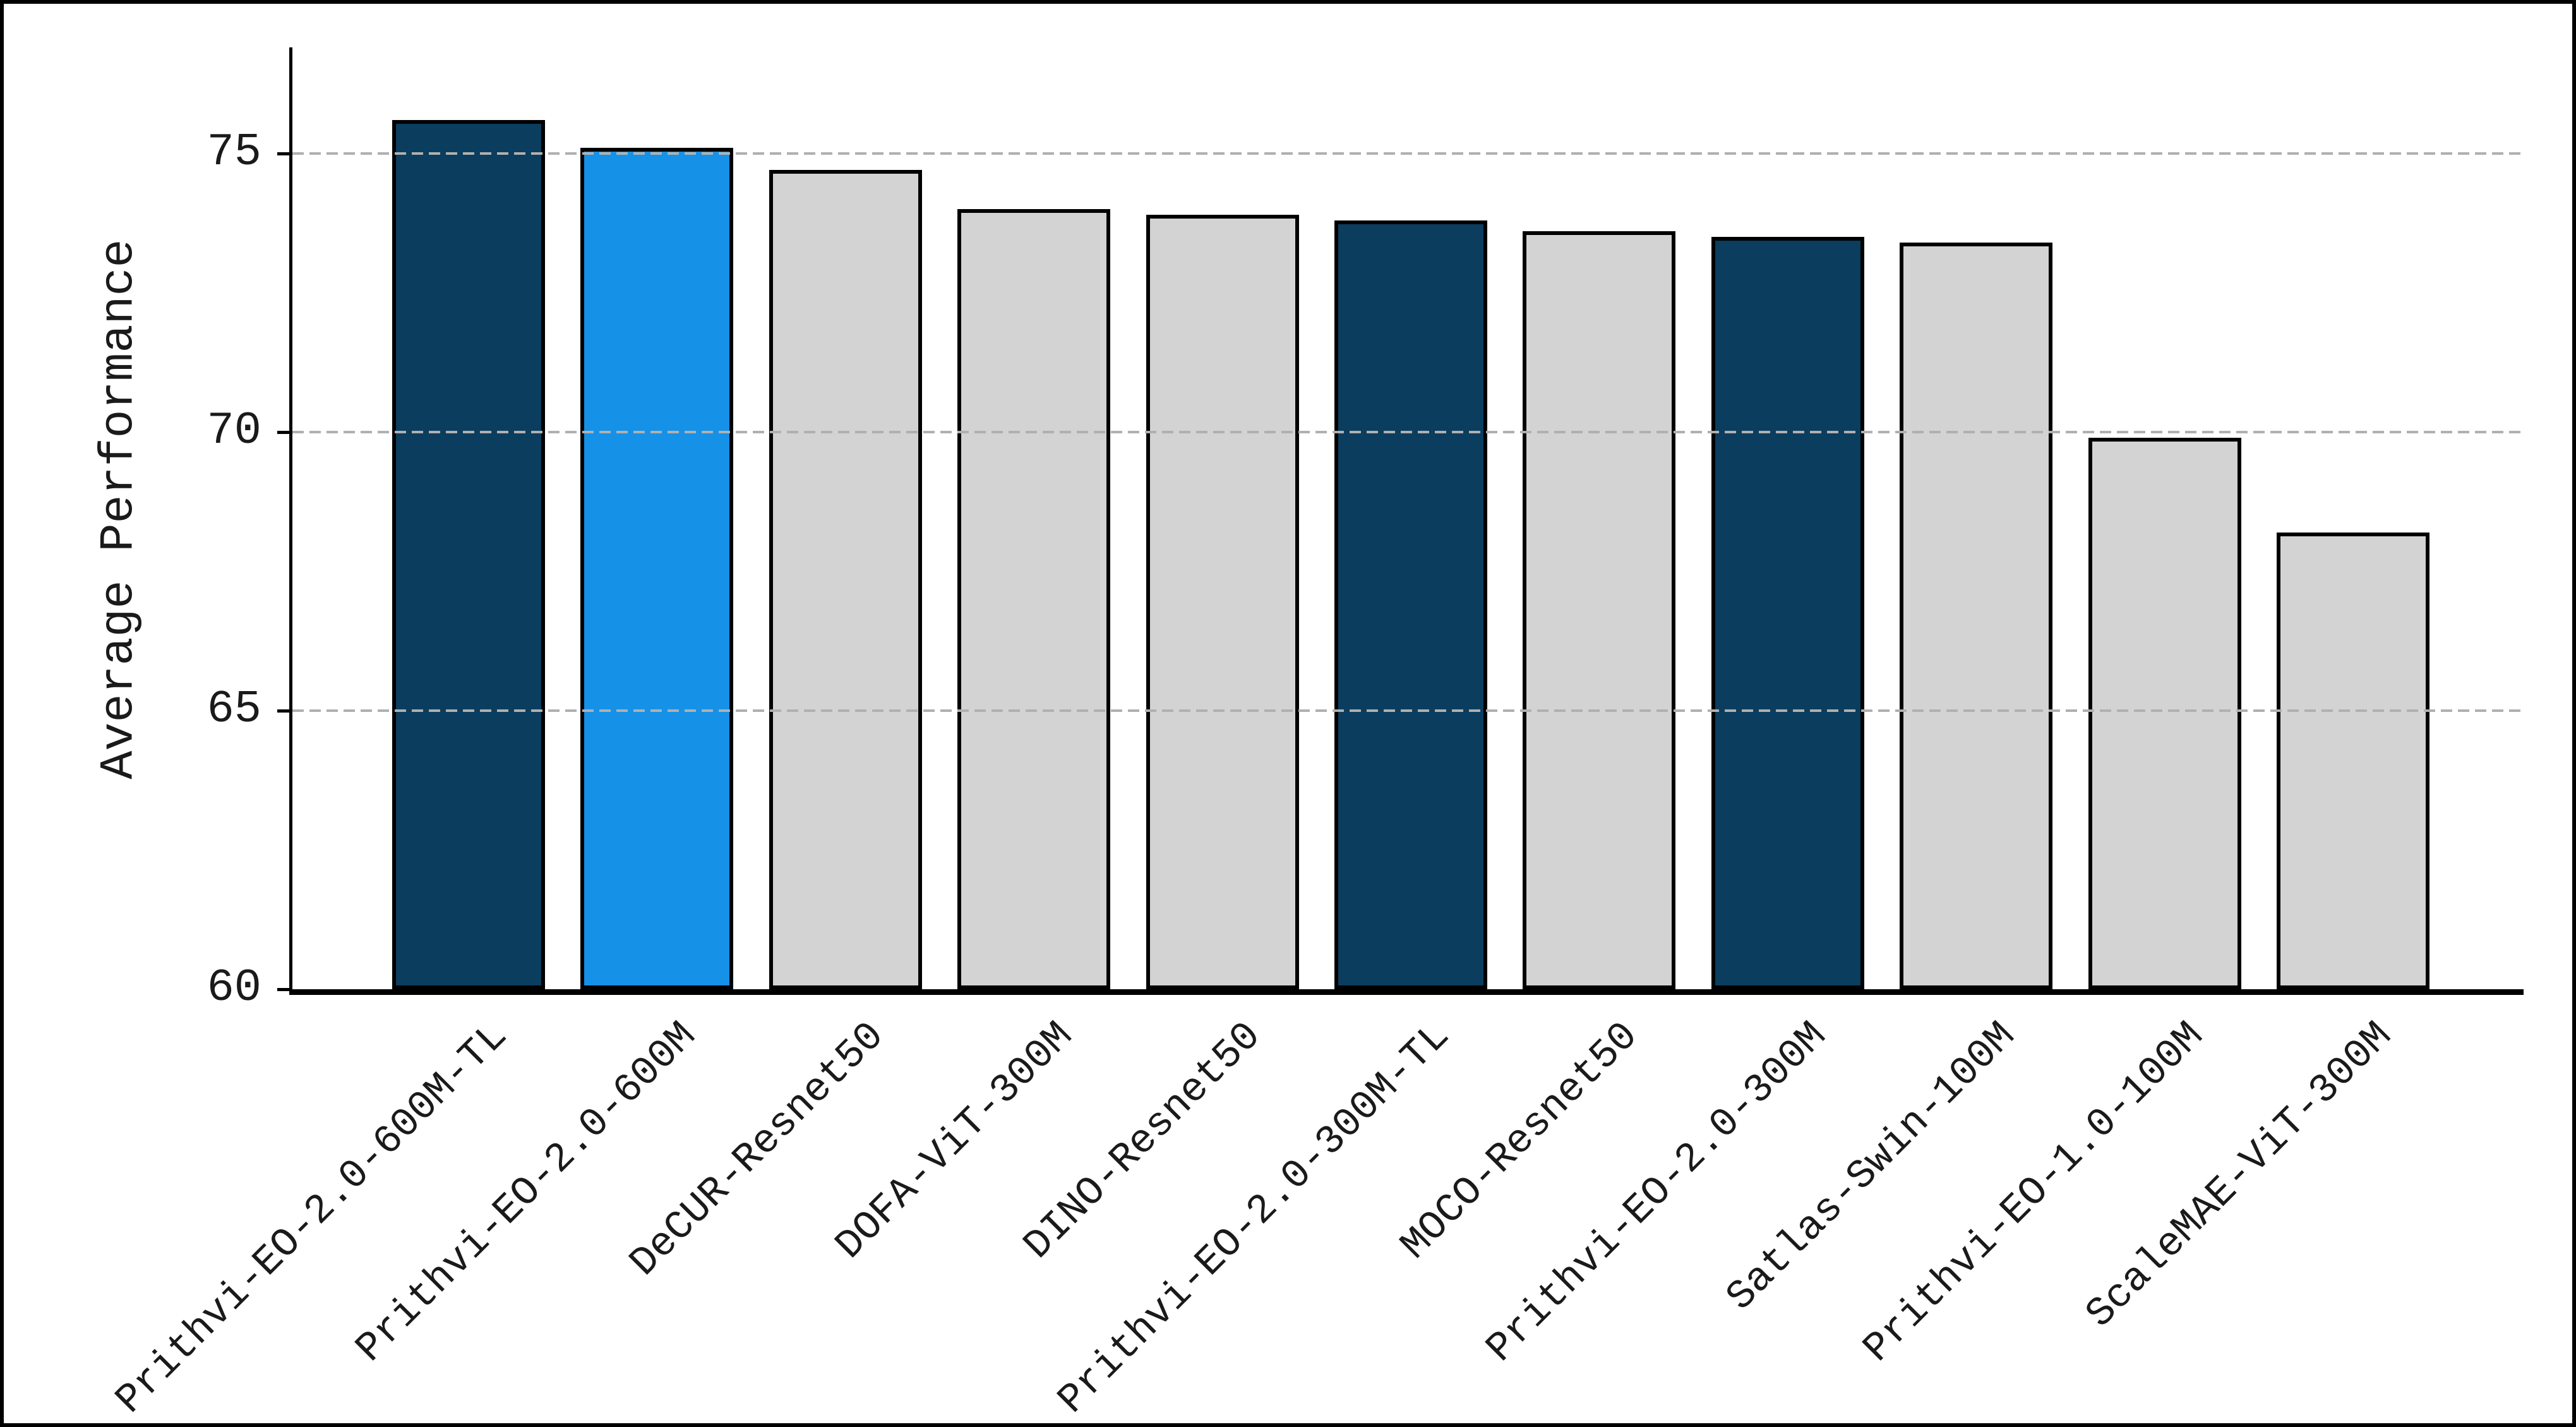  What do you see at coordinates (234, 431) in the screenshot?
I see `y-tick-label: 70` at bounding box center [234, 431].